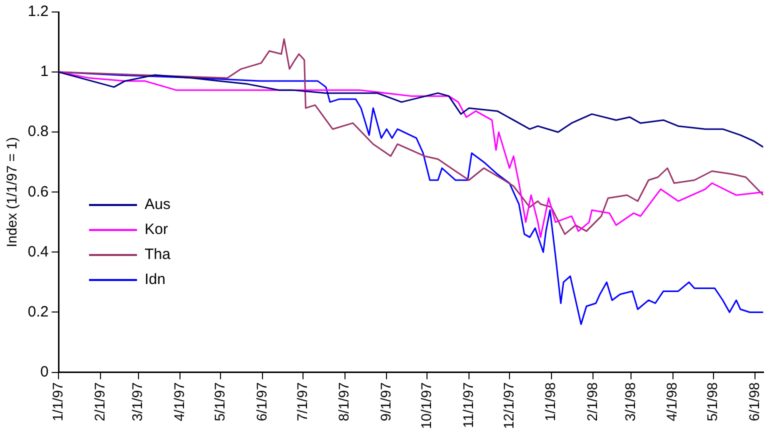 This screenshot has width=775, height=434. Describe the element at coordinates (156, 229) in the screenshot. I see `legend-label: Kor` at that location.